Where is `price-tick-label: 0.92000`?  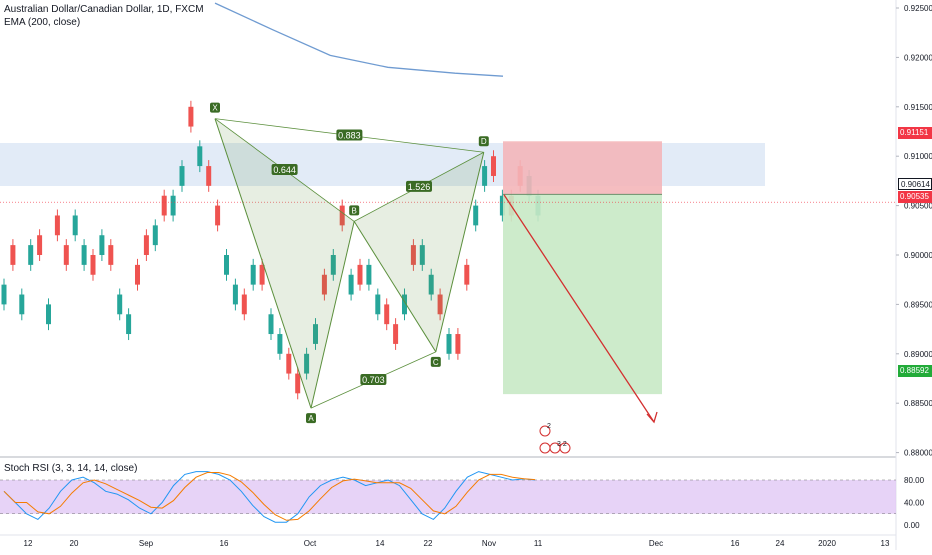
price-tick-label: 0.92000 is located at coordinates (918, 57).